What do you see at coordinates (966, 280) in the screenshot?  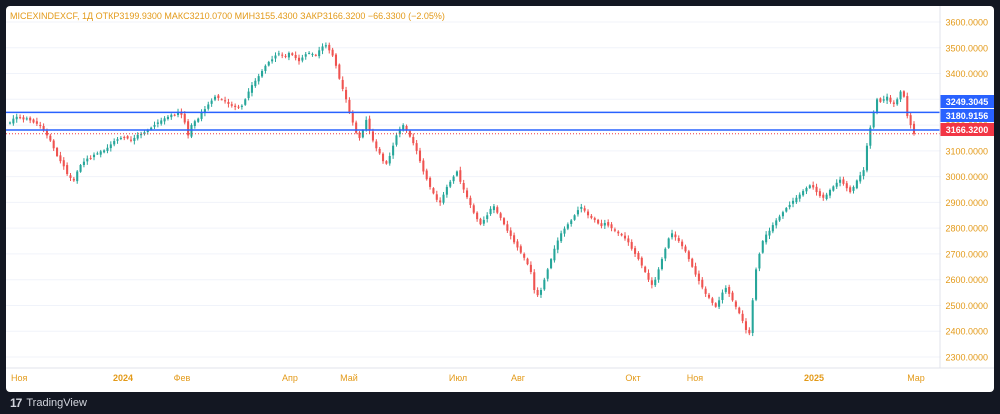 I see `y-tick-label: 2600.0000` at bounding box center [966, 280].